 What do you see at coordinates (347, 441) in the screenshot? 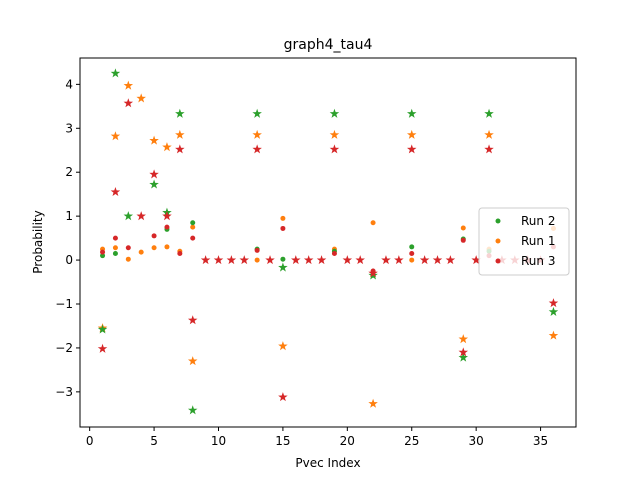
I see `x-tick-label: 20` at bounding box center [347, 441].